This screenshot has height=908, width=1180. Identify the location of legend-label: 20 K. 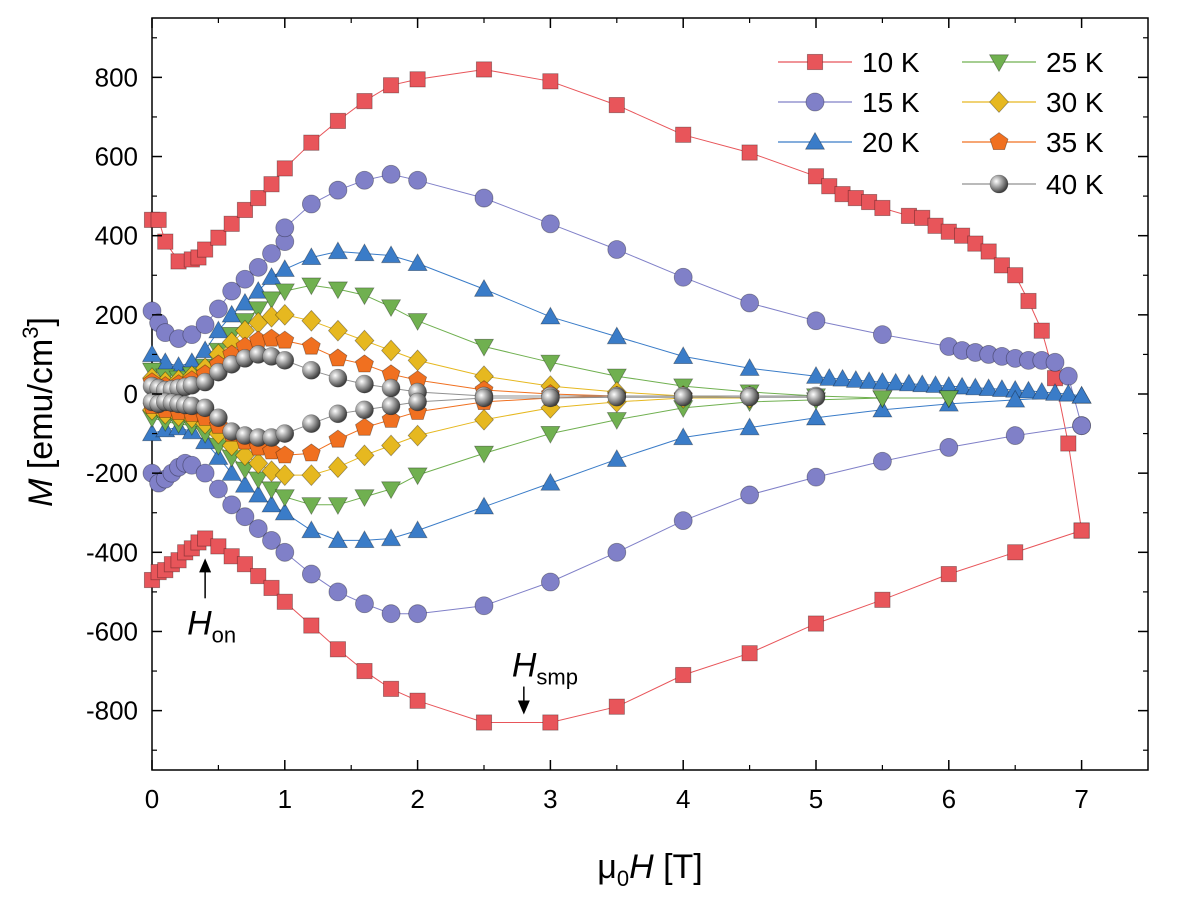
(891, 142).